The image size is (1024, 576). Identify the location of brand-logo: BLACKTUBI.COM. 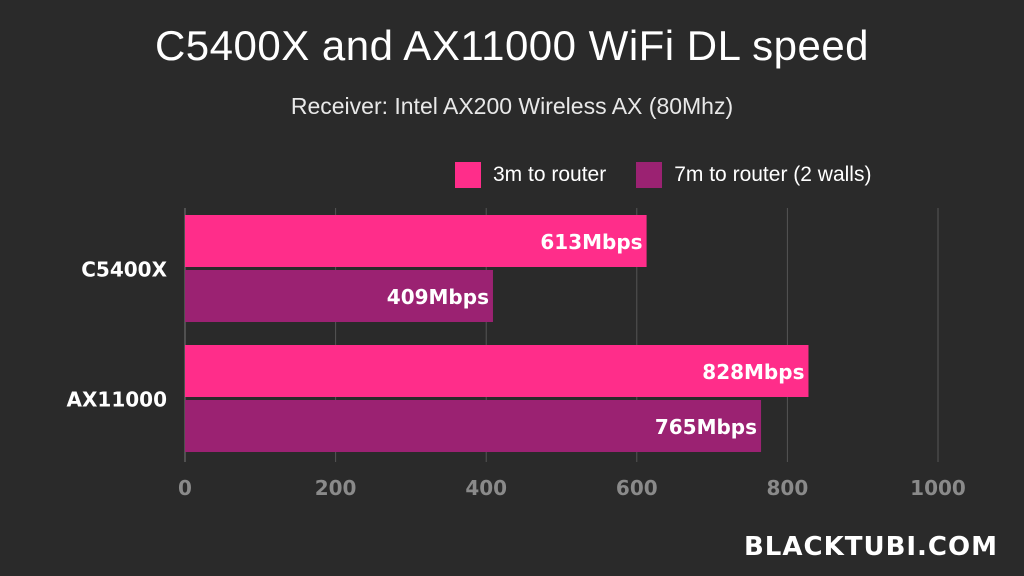
(870, 547).